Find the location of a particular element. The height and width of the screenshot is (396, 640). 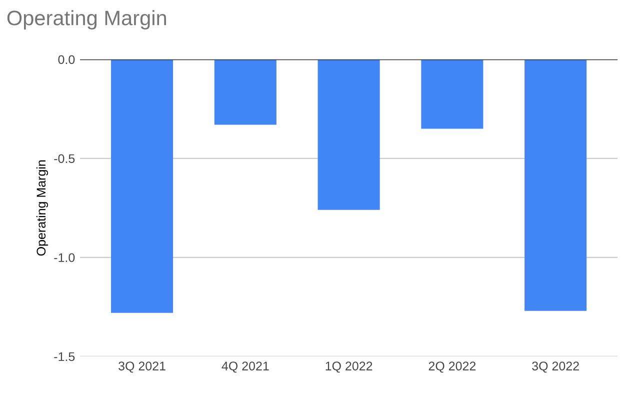

chart-title: Operating Margin is located at coordinates (86, 20).